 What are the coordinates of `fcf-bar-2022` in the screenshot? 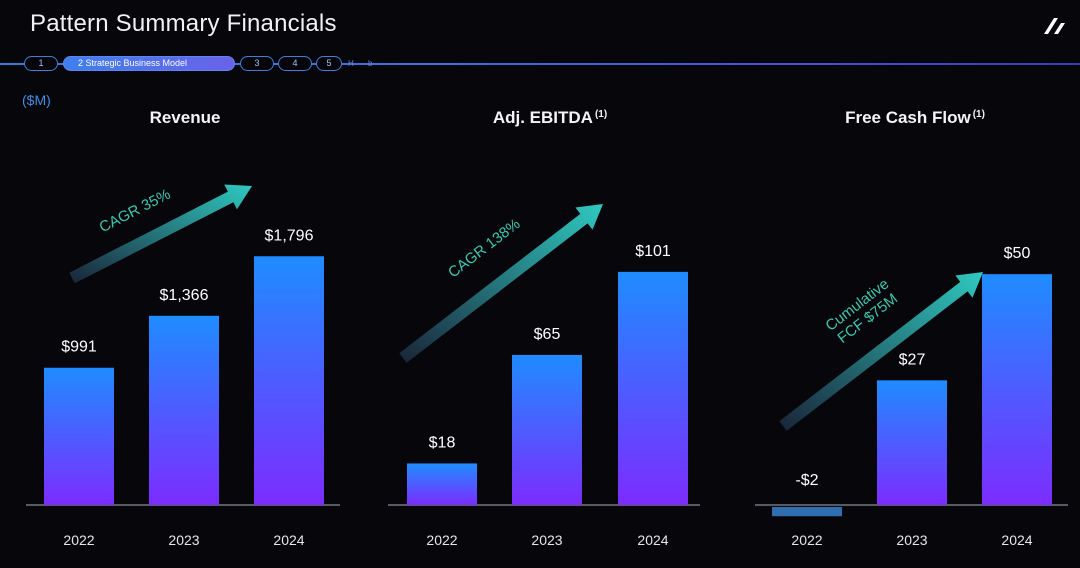 It's located at (807, 512).